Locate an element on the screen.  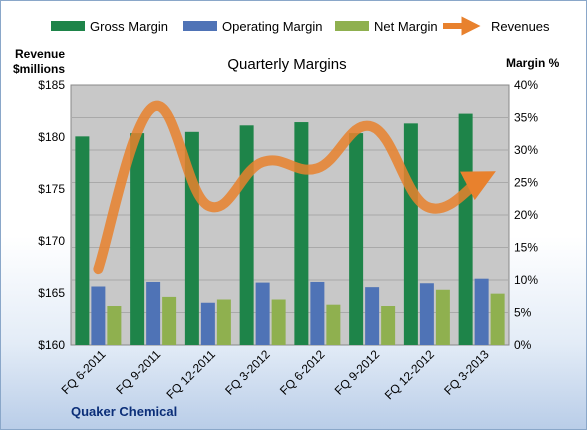
right-axis-ticks: 0% 5% 10% 15% 20% 25% 30% 35% 40% is located at coordinates (526, 215).